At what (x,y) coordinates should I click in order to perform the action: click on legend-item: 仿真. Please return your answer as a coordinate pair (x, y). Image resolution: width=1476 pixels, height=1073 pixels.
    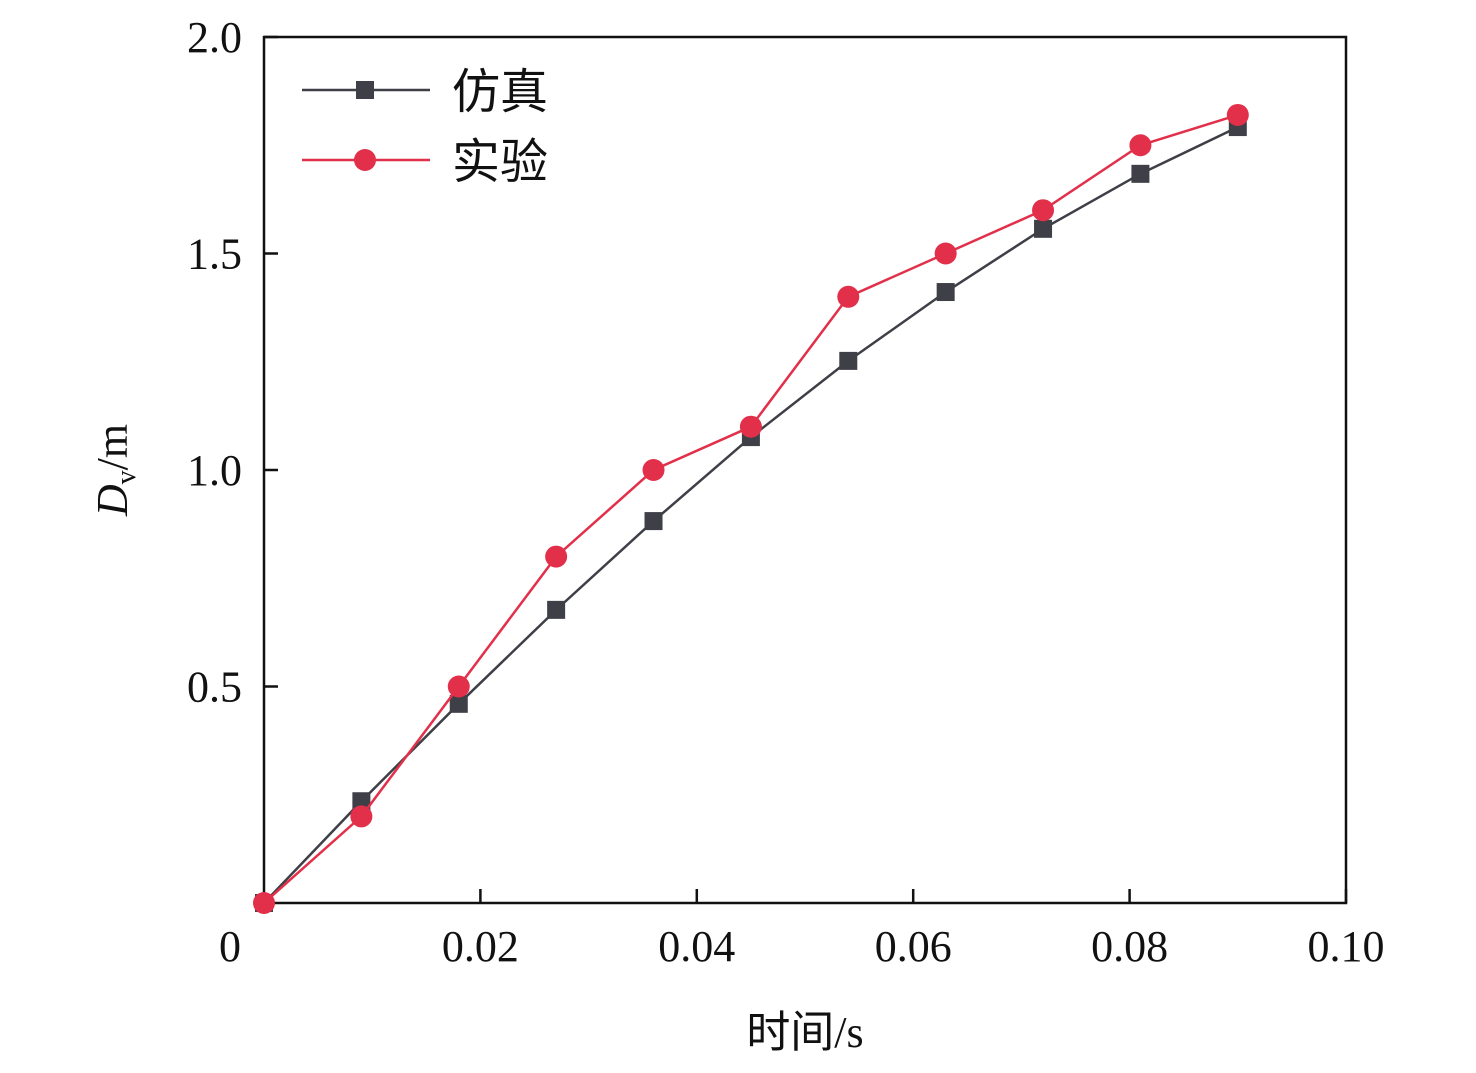
    Looking at the image, I should click on (425, 92).